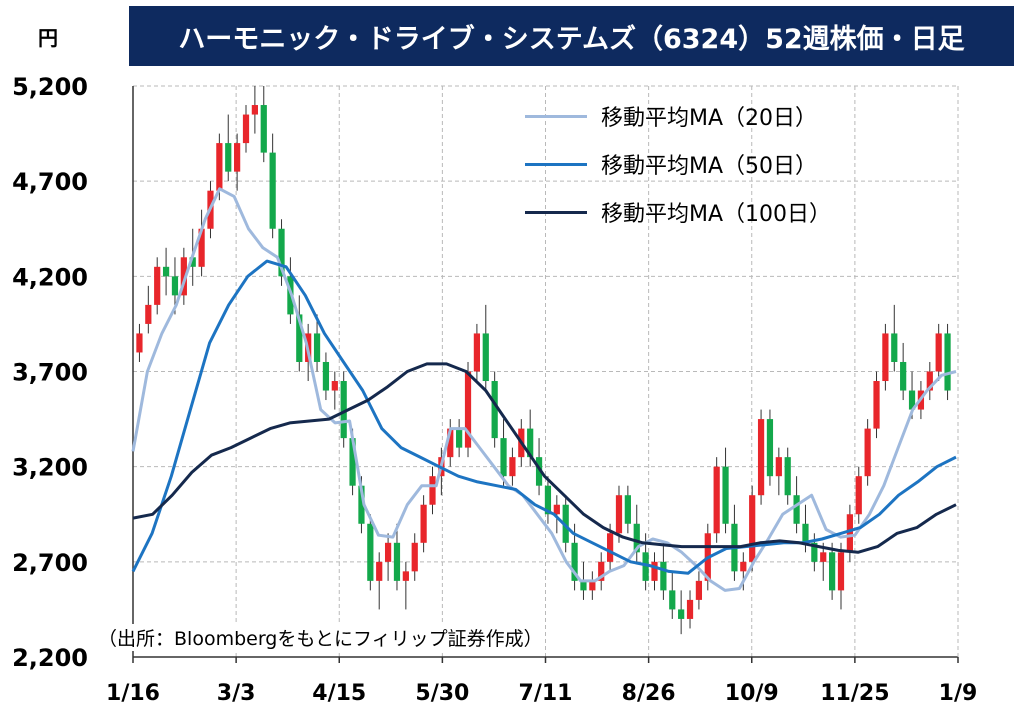 The height and width of the screenshot is (722, 1024). Describe the element at coordinates (133, 693) in the screenshot. I see `x-tick-label: 1/16` at that location.